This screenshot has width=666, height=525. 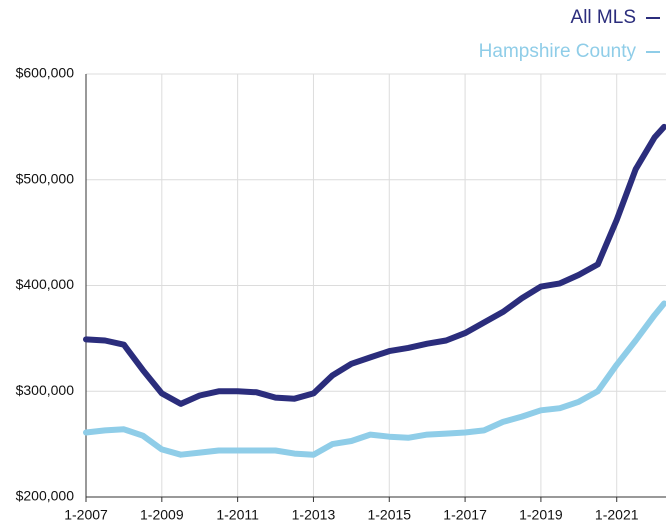 What do you see at coordinates (45, 73) in the screenshot?
I see `y-tick-label: $600,000` at bounding box center [45, 73].